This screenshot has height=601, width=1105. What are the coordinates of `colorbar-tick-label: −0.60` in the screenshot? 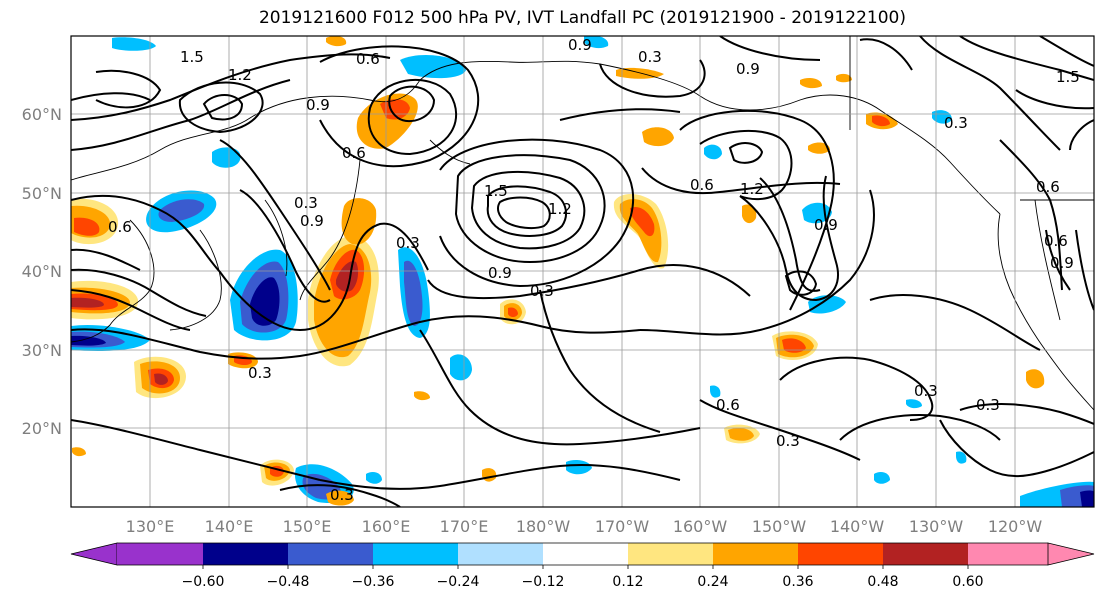 It's located at (203, 582).